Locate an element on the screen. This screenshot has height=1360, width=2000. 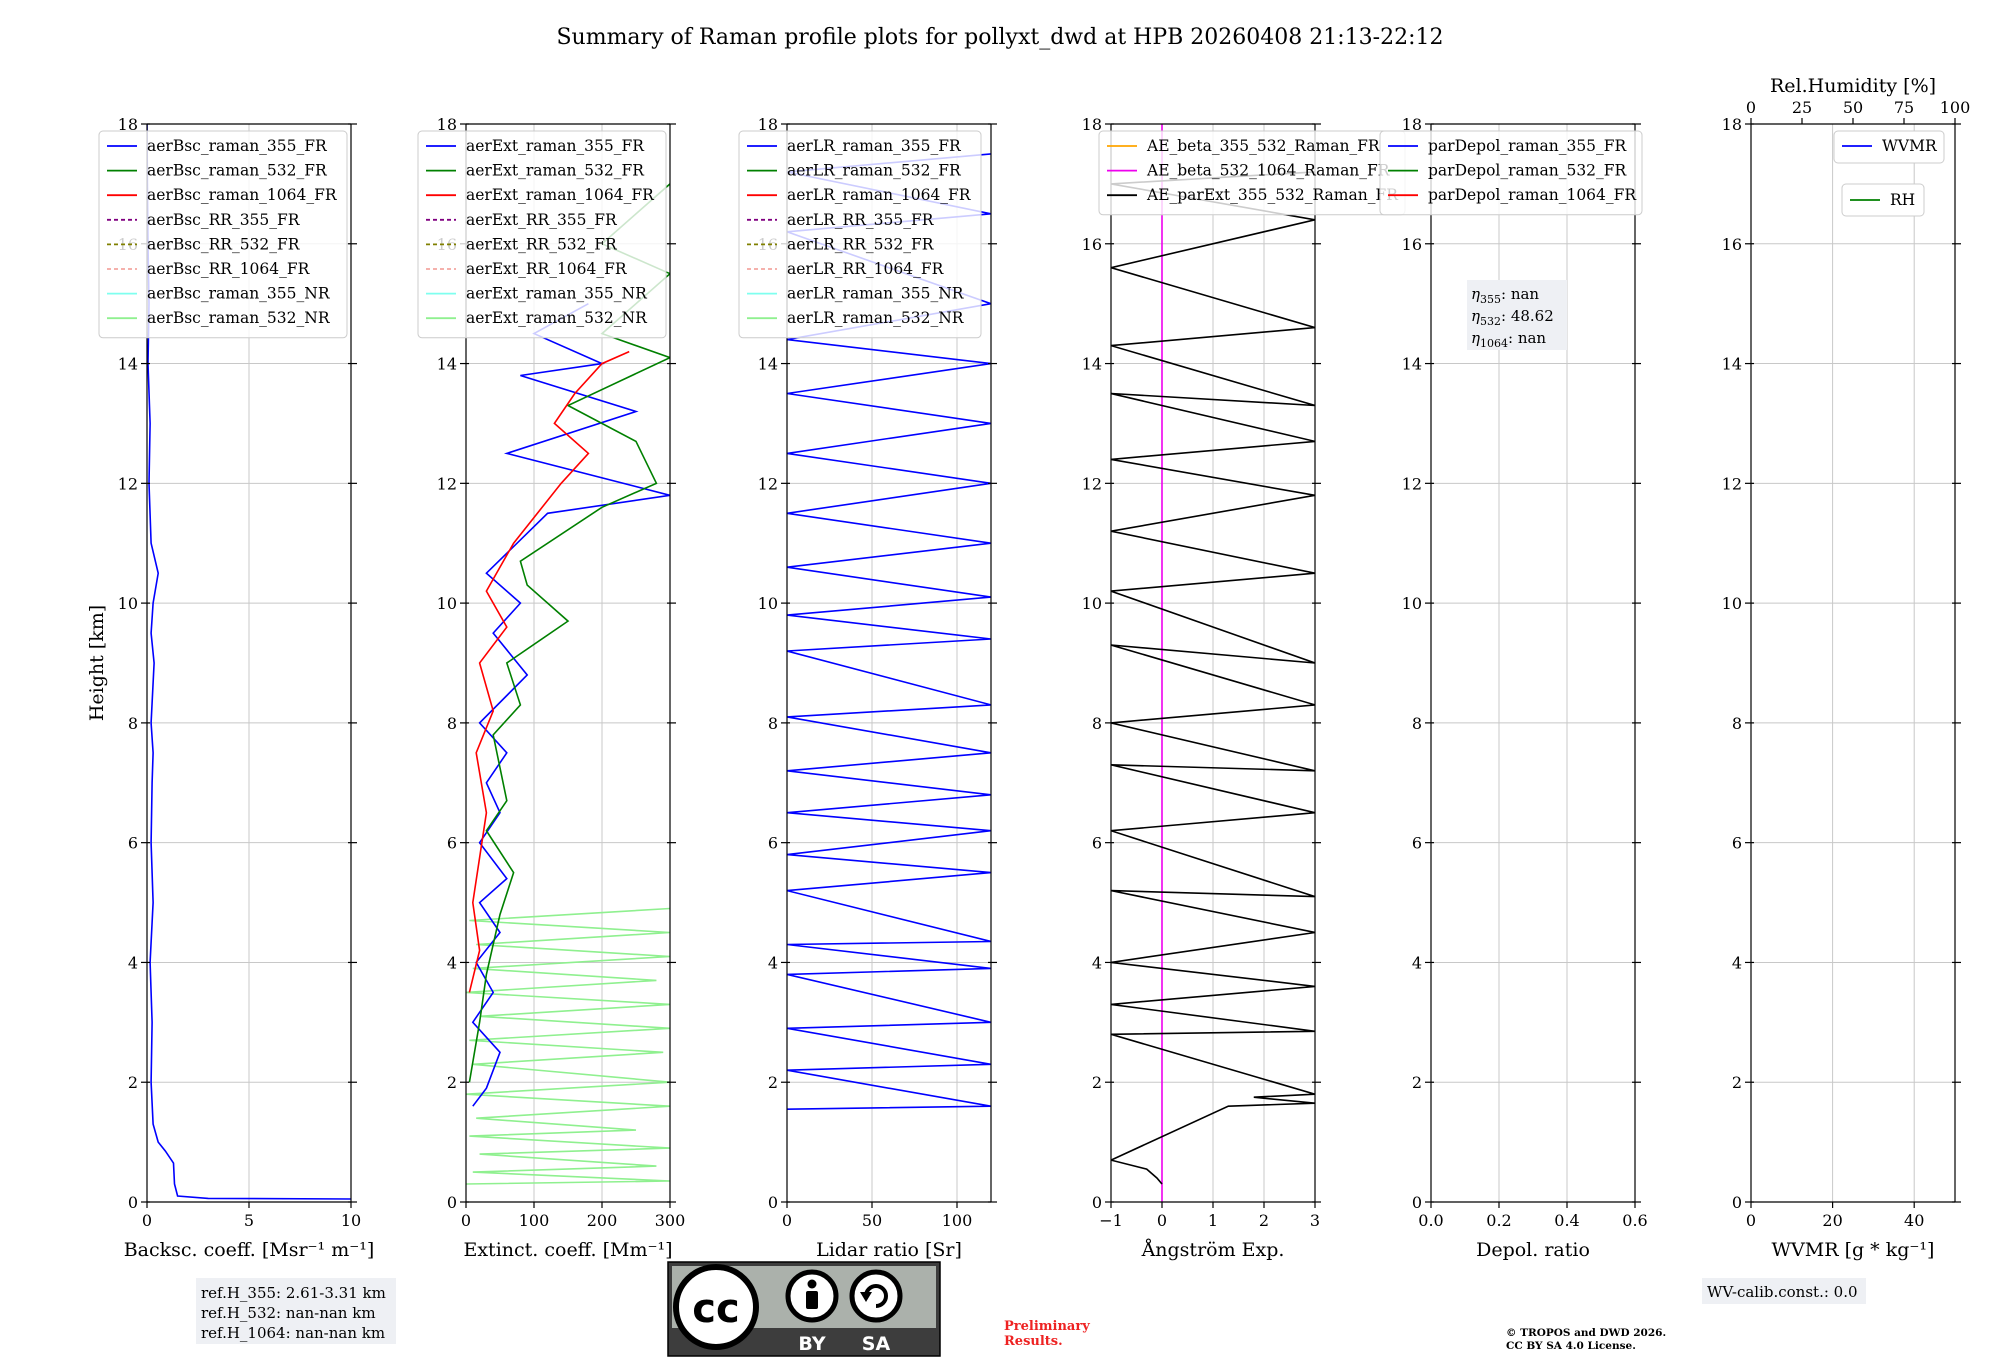
eta-bg is located at coordinates (1517, 315).